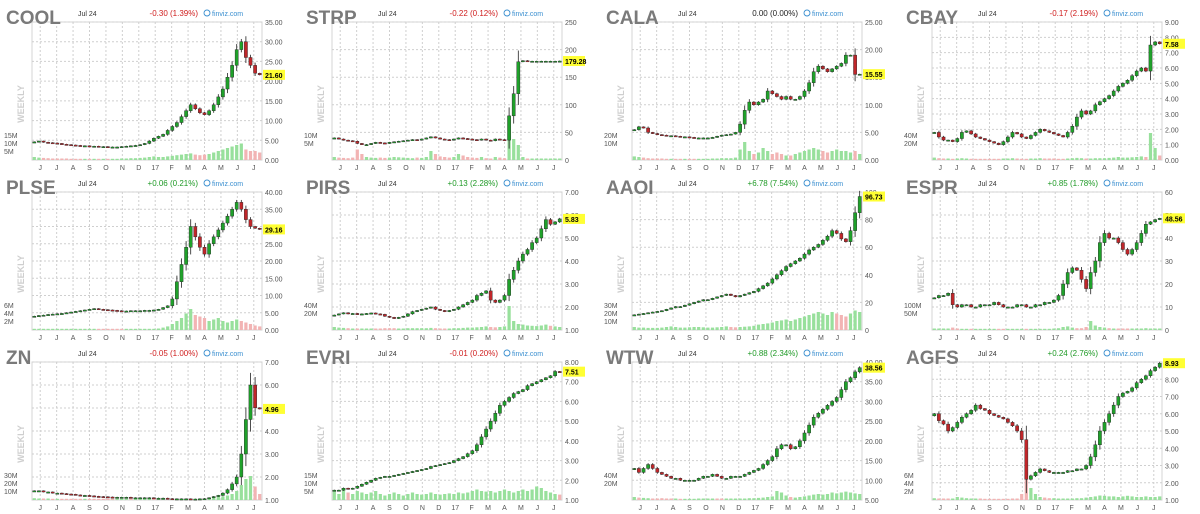 The width and height of the screenshot is (1200, 514). I want to click on volume-label: 4M, so click(909, 484).